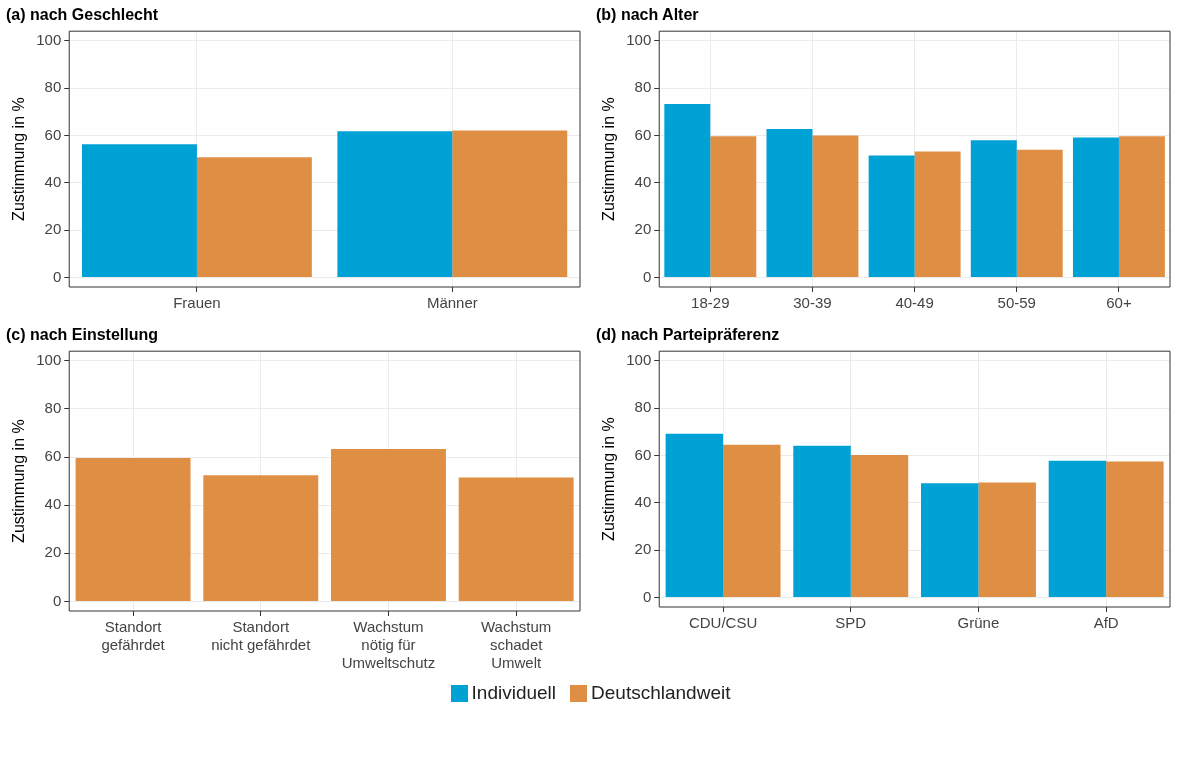 This screenshot has height=758, width=1181. What do you see at coordinates (82, 335) in the screenshot?
I see `chart-title: (c) nach Einstellung` at bounding box center [82, 335].